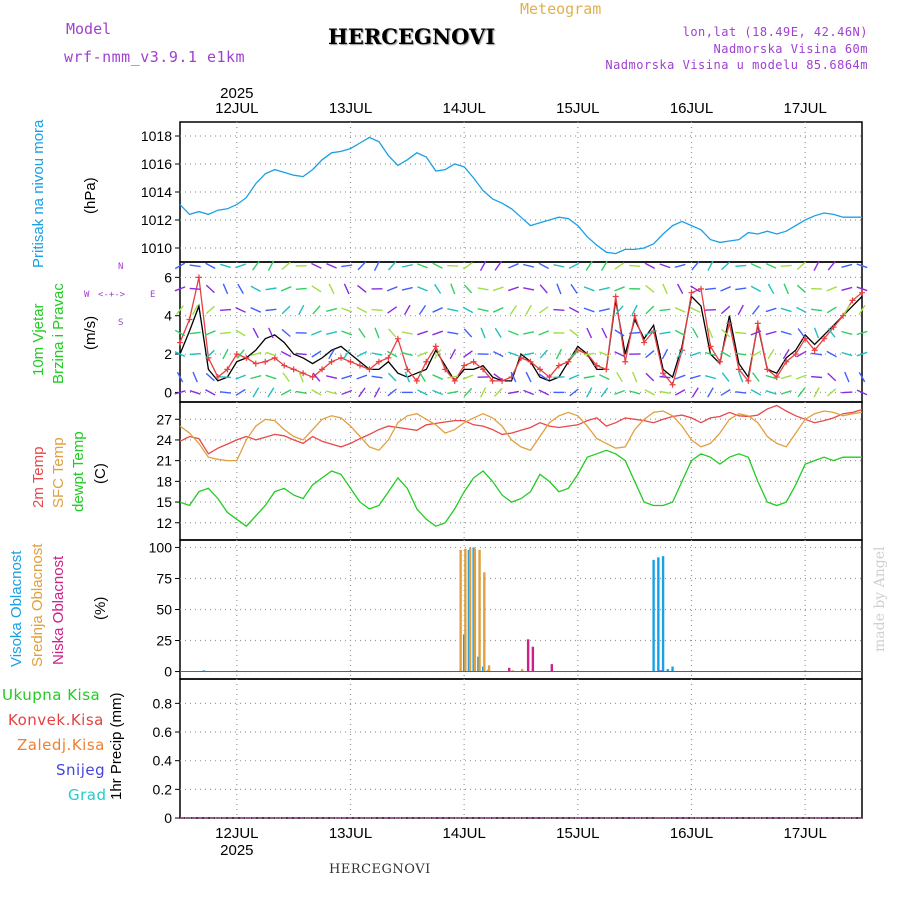  I want to click on precip-ytick-label-4: 0.8, so click(163, 703).